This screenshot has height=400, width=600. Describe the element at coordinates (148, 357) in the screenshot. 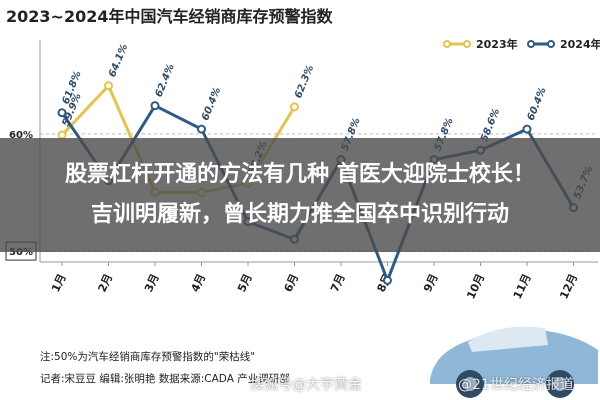

I see `footer-note: 注:50%为汽车经销商库存预警指数的"荣枯线"` at that location.